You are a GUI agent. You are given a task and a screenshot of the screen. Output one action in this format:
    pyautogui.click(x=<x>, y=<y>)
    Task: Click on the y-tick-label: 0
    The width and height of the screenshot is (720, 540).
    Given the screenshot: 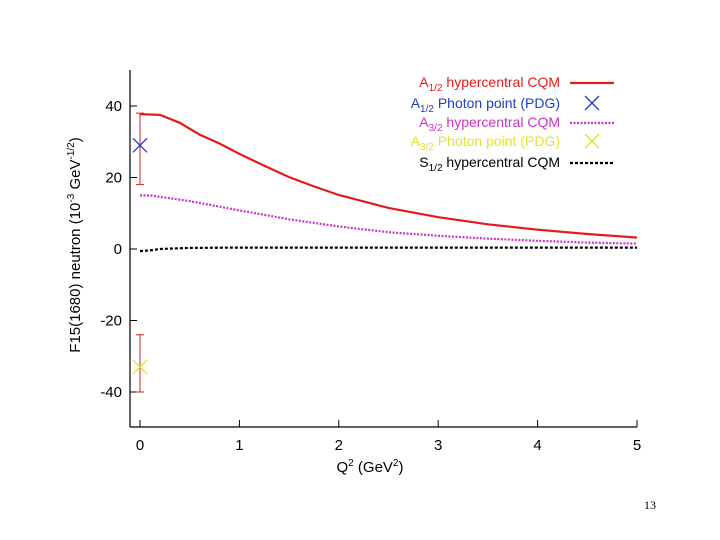 What is the action you would take?
    pyautogui.click(x=118, y=249)
    